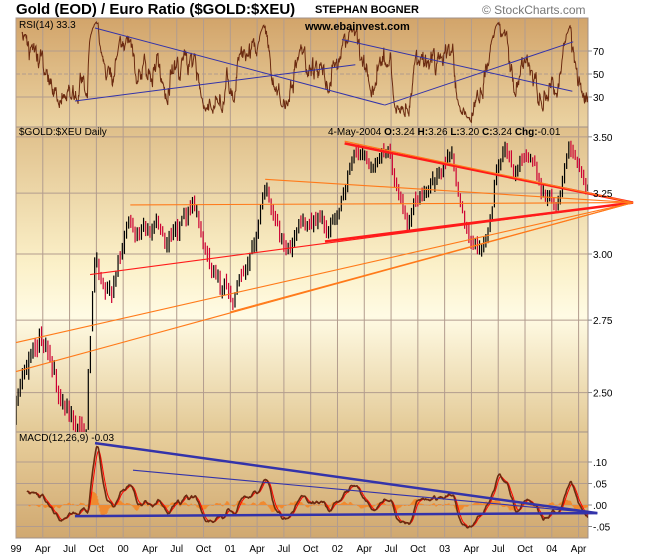 Image resolution: width=670 pixels, height=558 pixels. I want to click on change-label: Chg:, so click(526, 132).